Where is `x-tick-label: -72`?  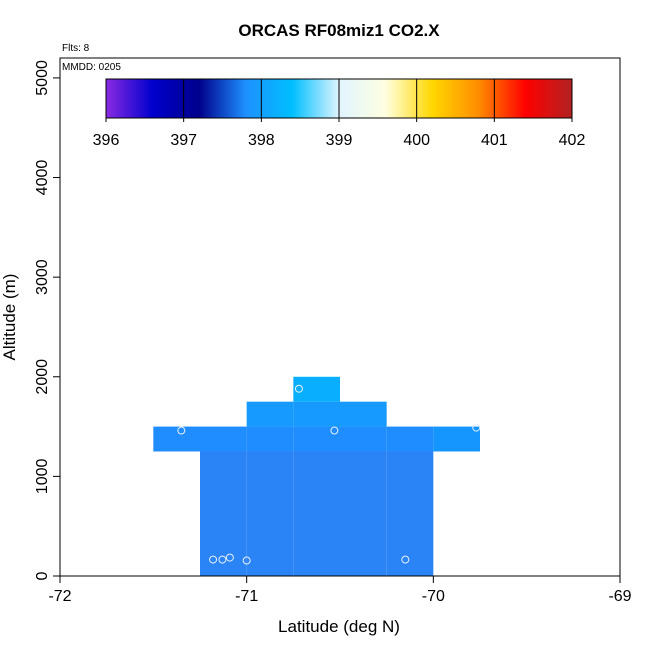
x-tick-label: -72 is located at coordinates (59, 596).